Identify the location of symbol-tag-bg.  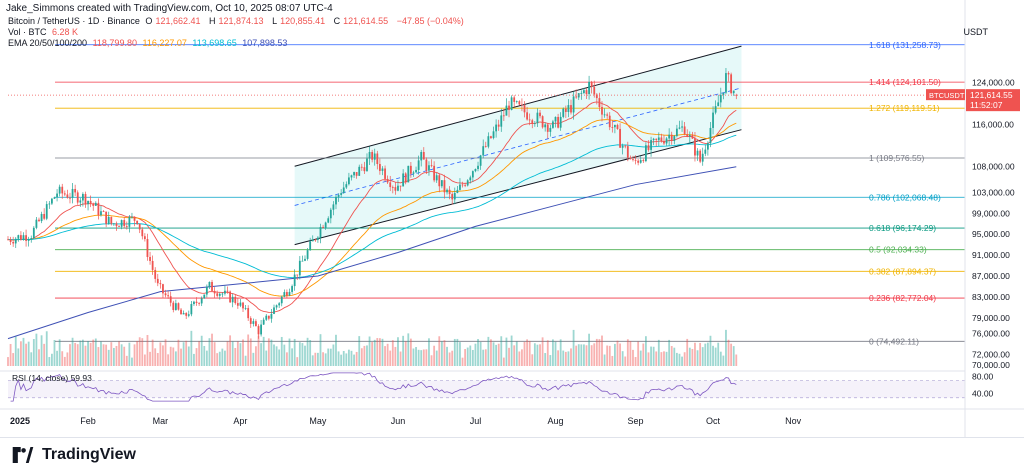
(945, 95).